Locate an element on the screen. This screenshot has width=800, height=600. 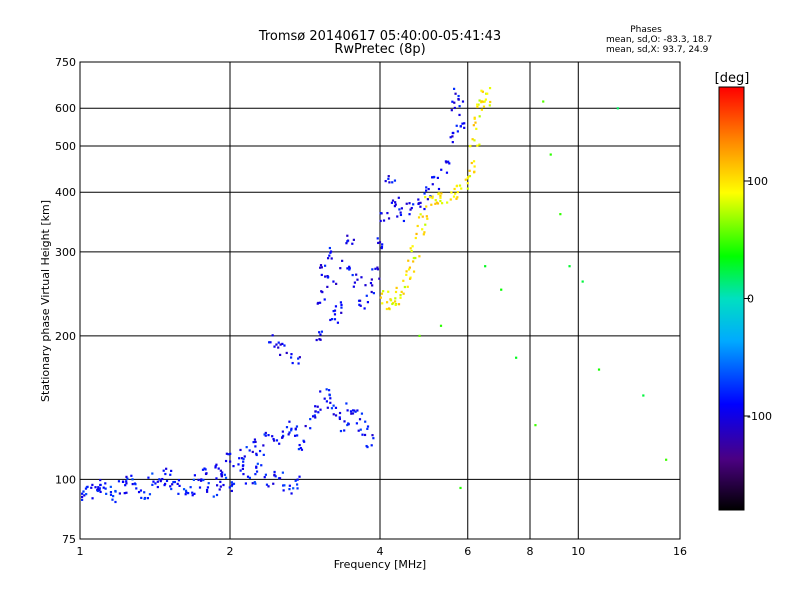
x-tick-label: 16 is located at coordinates (680, 551).